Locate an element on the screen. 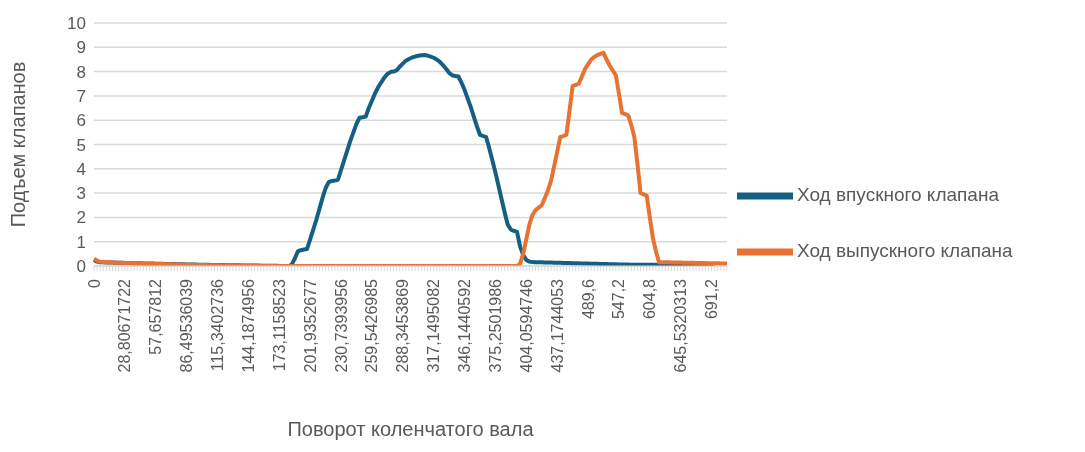 The width and height of the screenshot is (1085, 452). x-tick-label: 489,6 is located at coordinates (588, 299).